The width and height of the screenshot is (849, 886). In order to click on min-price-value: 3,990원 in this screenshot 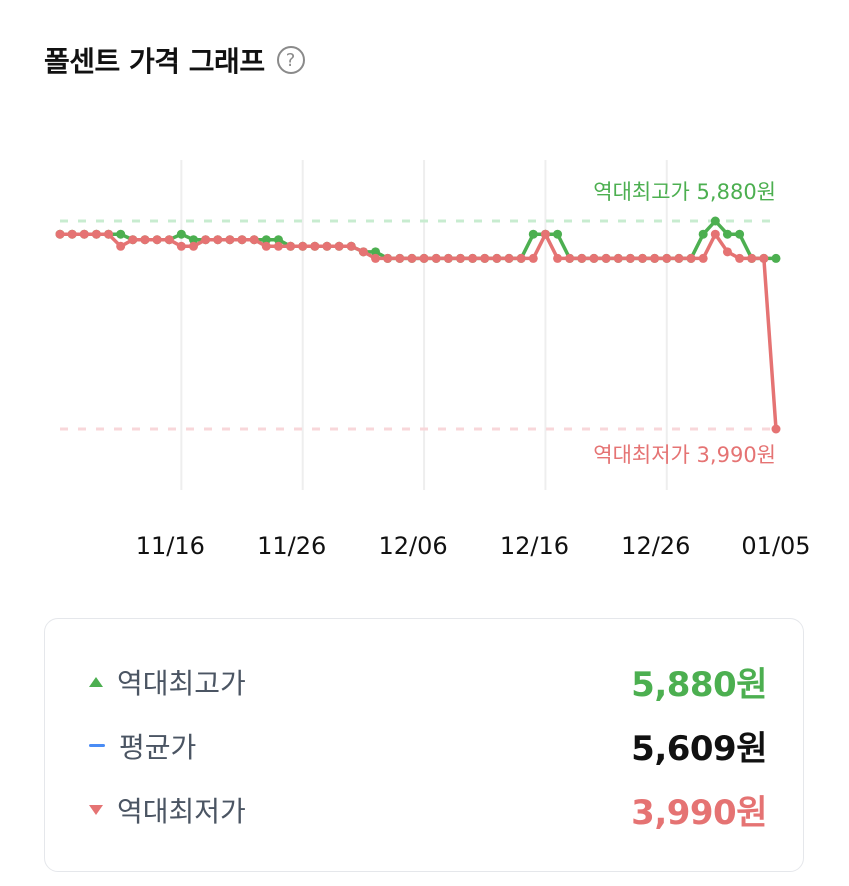, I will do `click(699, 813)`.